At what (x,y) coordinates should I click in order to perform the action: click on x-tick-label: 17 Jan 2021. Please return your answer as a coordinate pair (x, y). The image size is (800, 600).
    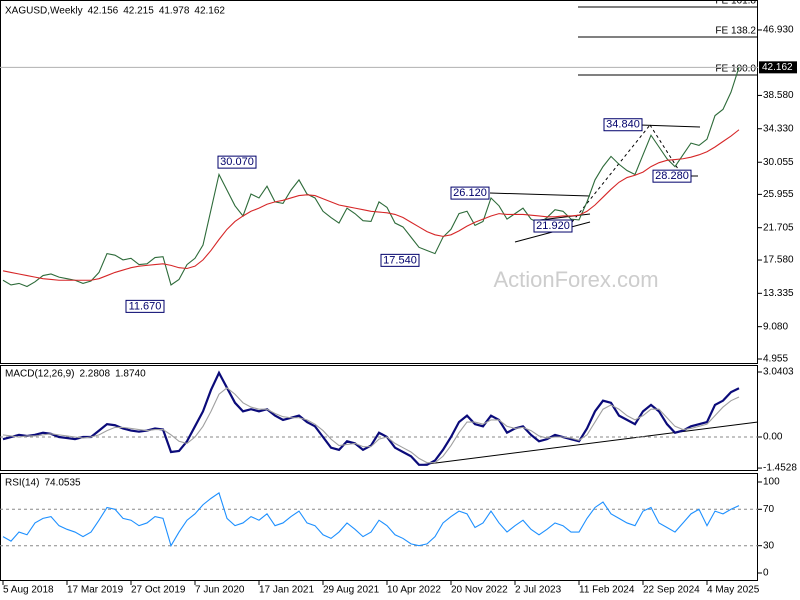
    Looking at the image, I should click on (286, 590).